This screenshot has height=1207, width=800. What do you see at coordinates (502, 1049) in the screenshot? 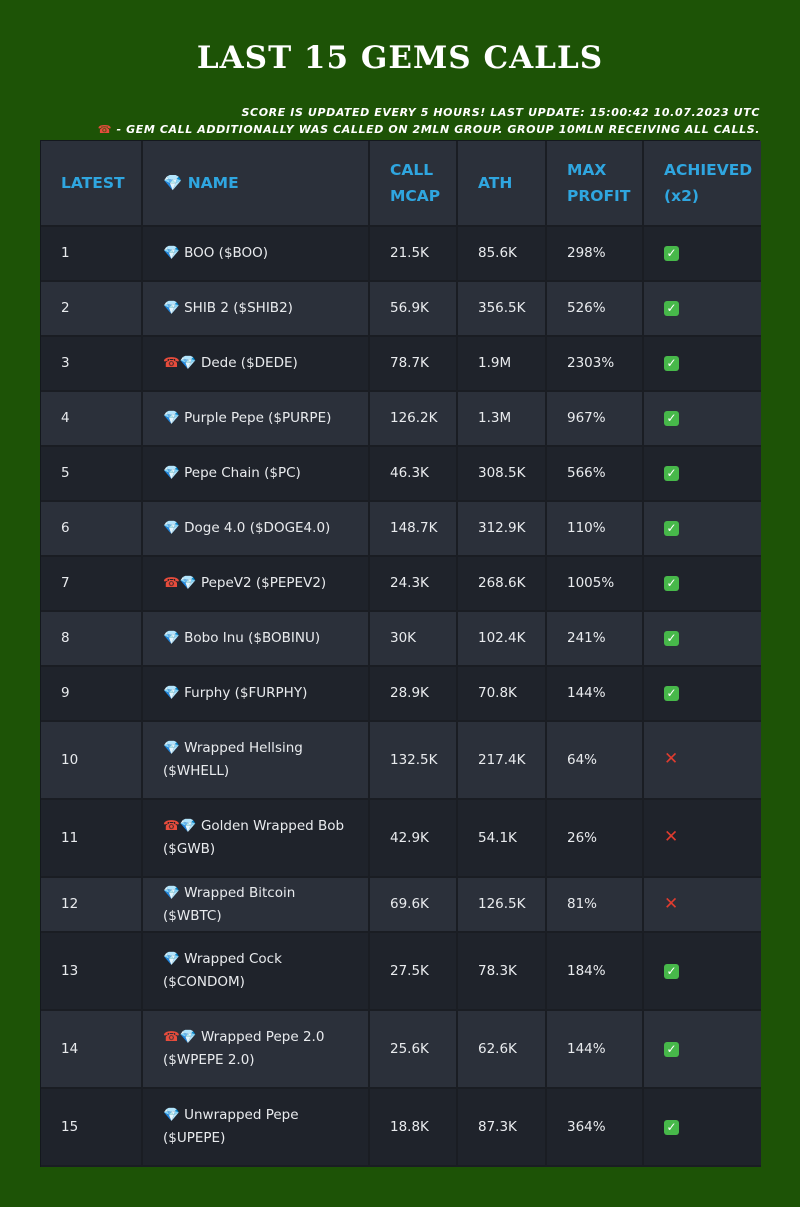
I see `cell-ath: 62.6K` at bounding box center [502, 1049].